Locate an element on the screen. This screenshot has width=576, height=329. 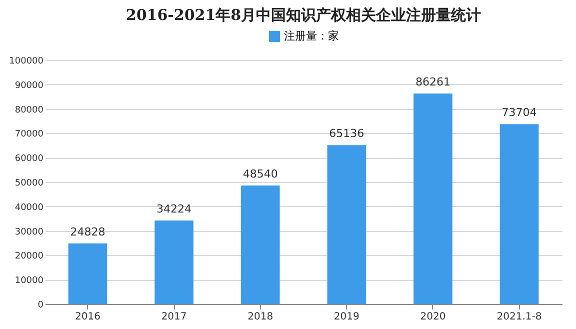
data-label: 48540 is located at coordinates (260, 174).